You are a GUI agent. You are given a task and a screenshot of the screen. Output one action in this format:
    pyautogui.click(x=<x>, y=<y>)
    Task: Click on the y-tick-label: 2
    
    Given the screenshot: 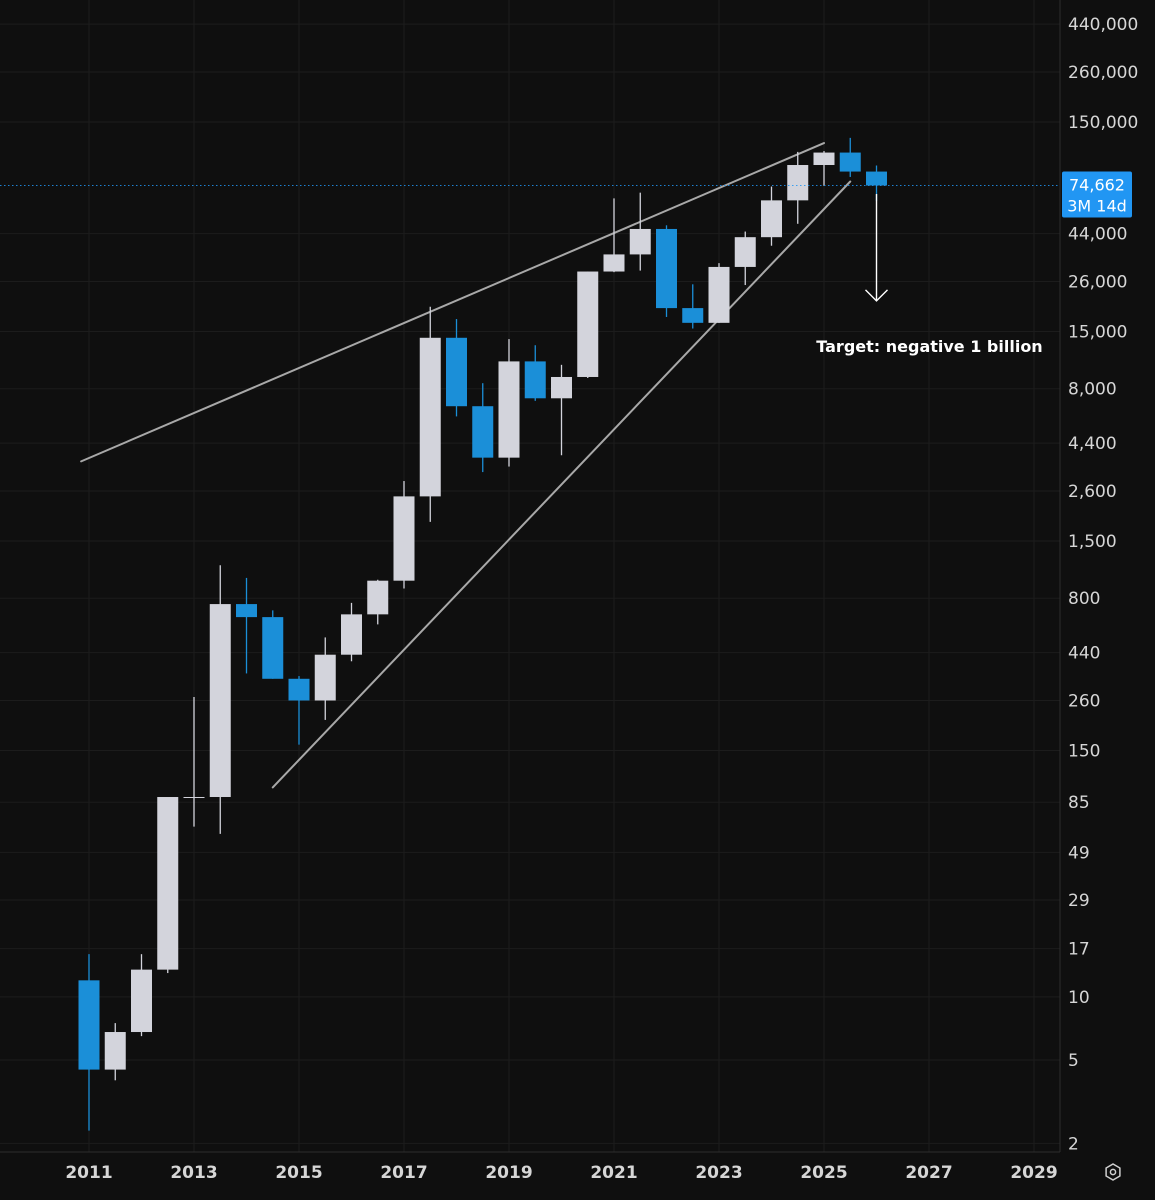 What is the action you would take?
    pyautogui.click(x=1073, y=1144)
    